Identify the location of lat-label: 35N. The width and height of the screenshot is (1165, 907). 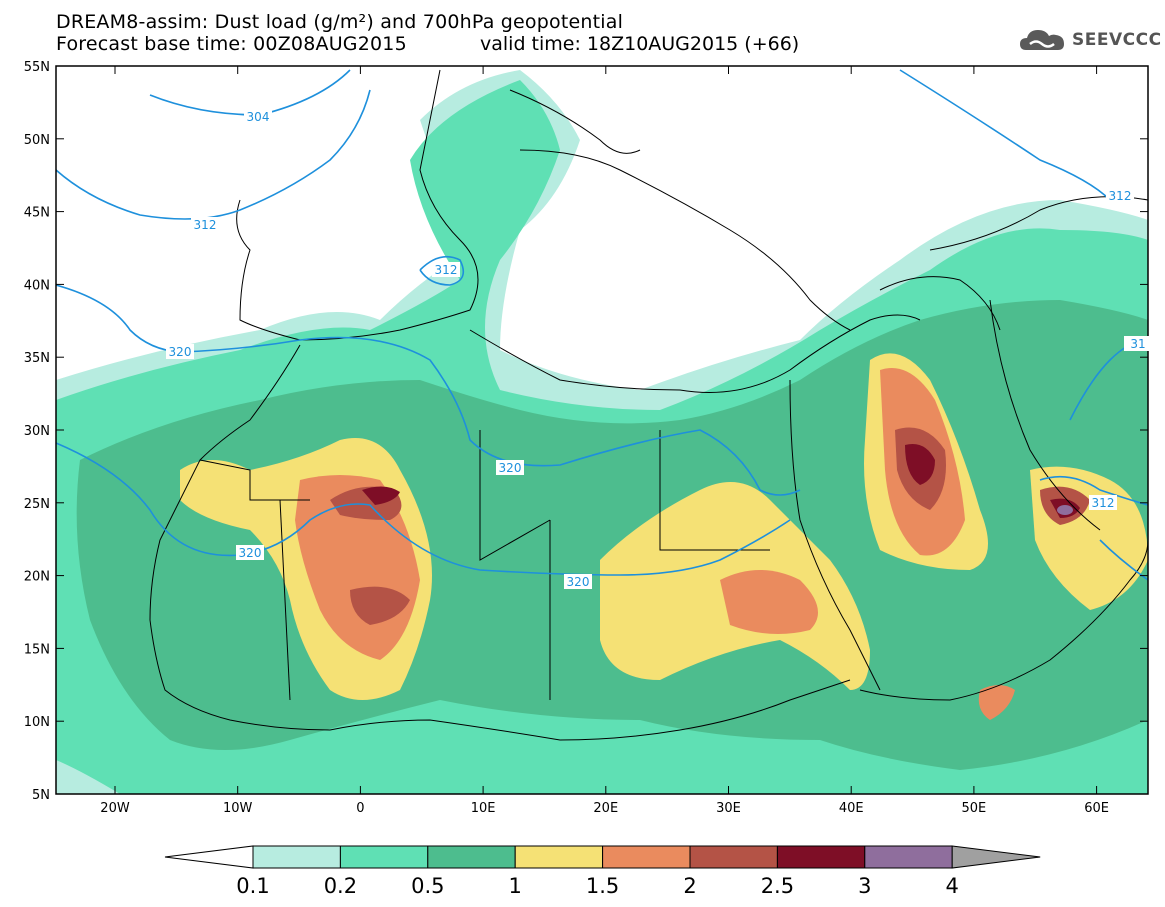
(37, 358).